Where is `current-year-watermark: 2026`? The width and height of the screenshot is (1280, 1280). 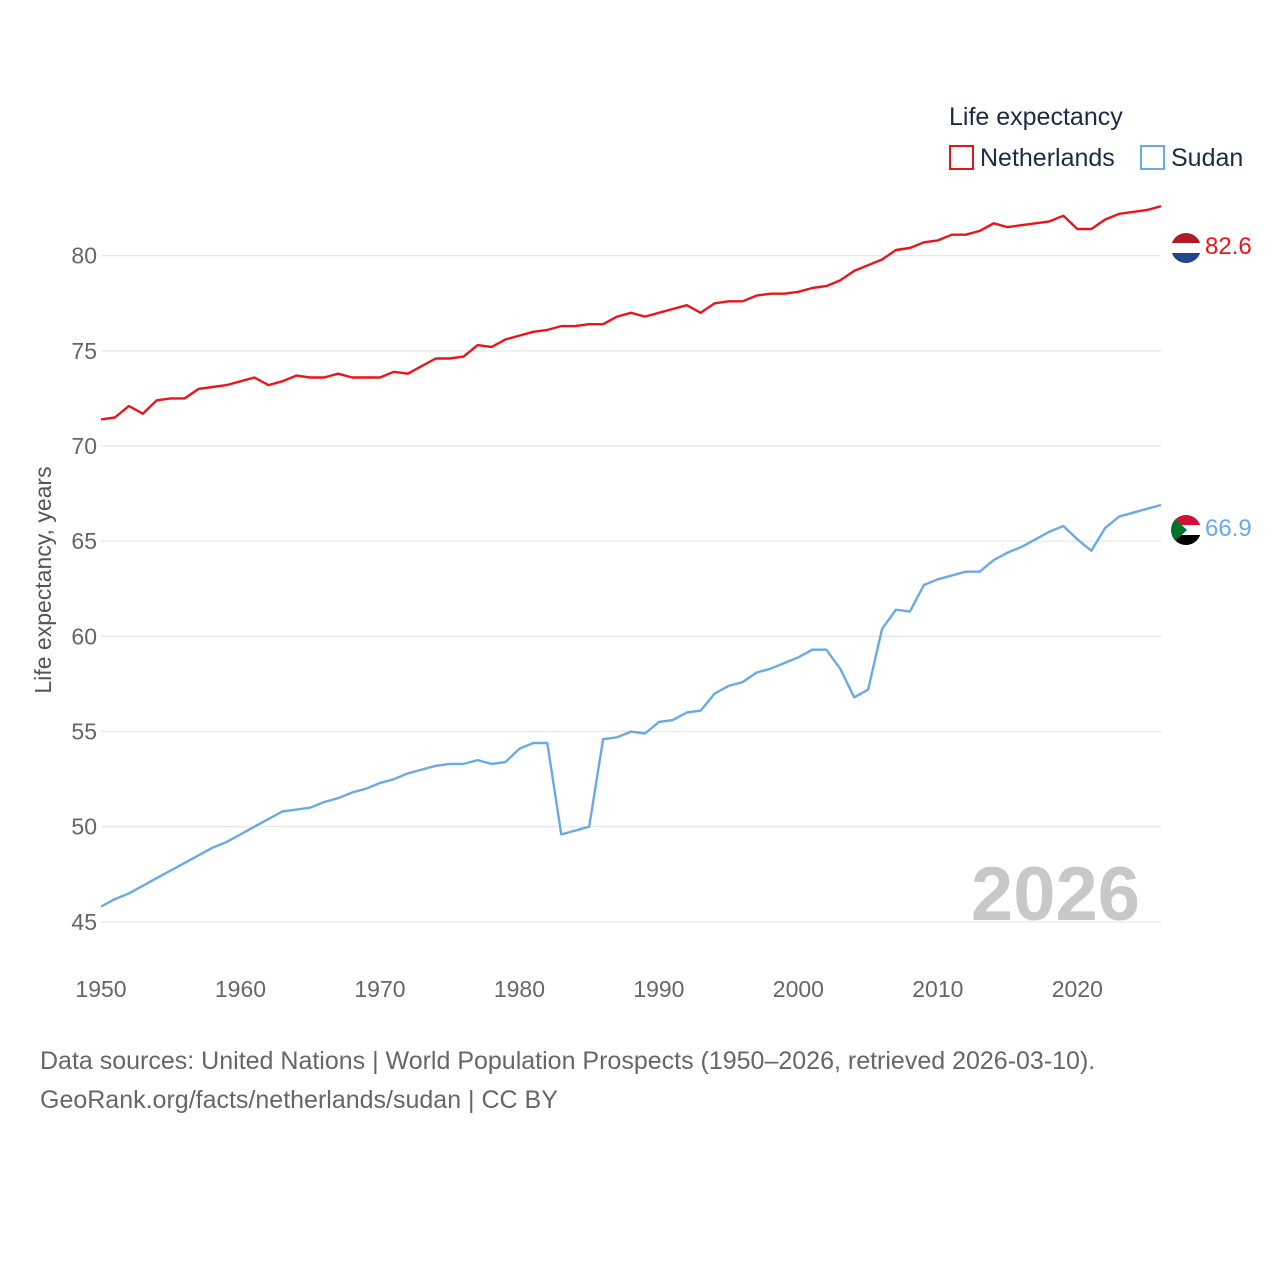 current-year-watermark: 2026 is located at coordinates (1055, 894).